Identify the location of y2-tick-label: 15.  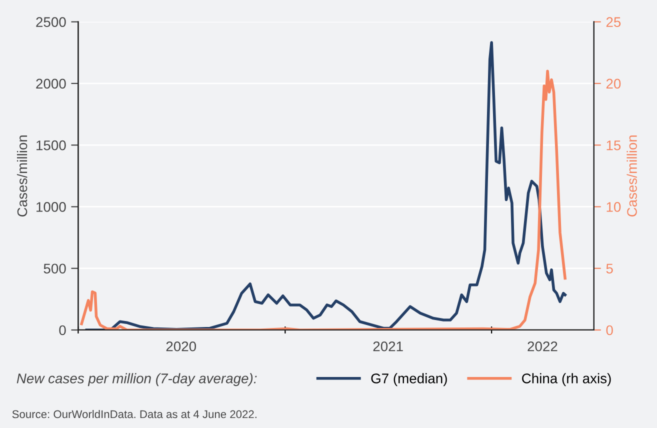
(613, 145).